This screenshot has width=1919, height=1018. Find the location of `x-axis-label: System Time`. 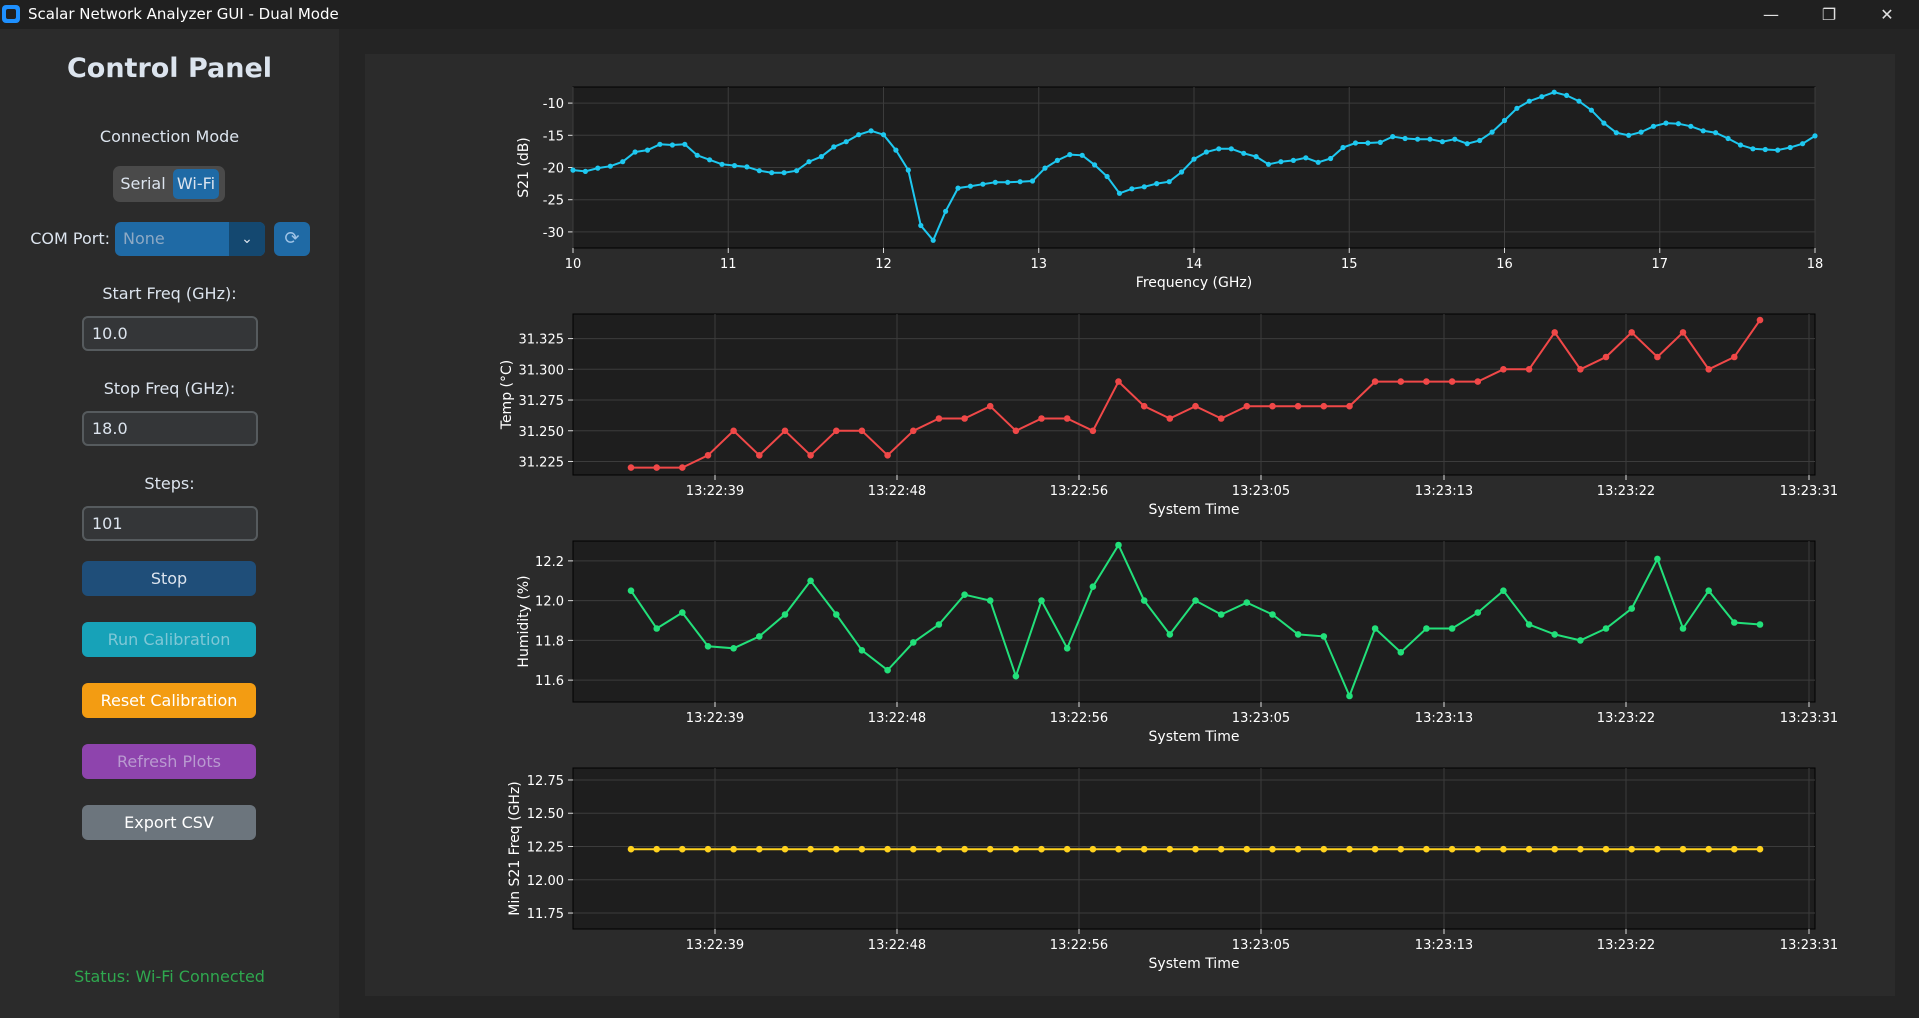

x-axis-label: System Time is located at coordinates (1194, 964).